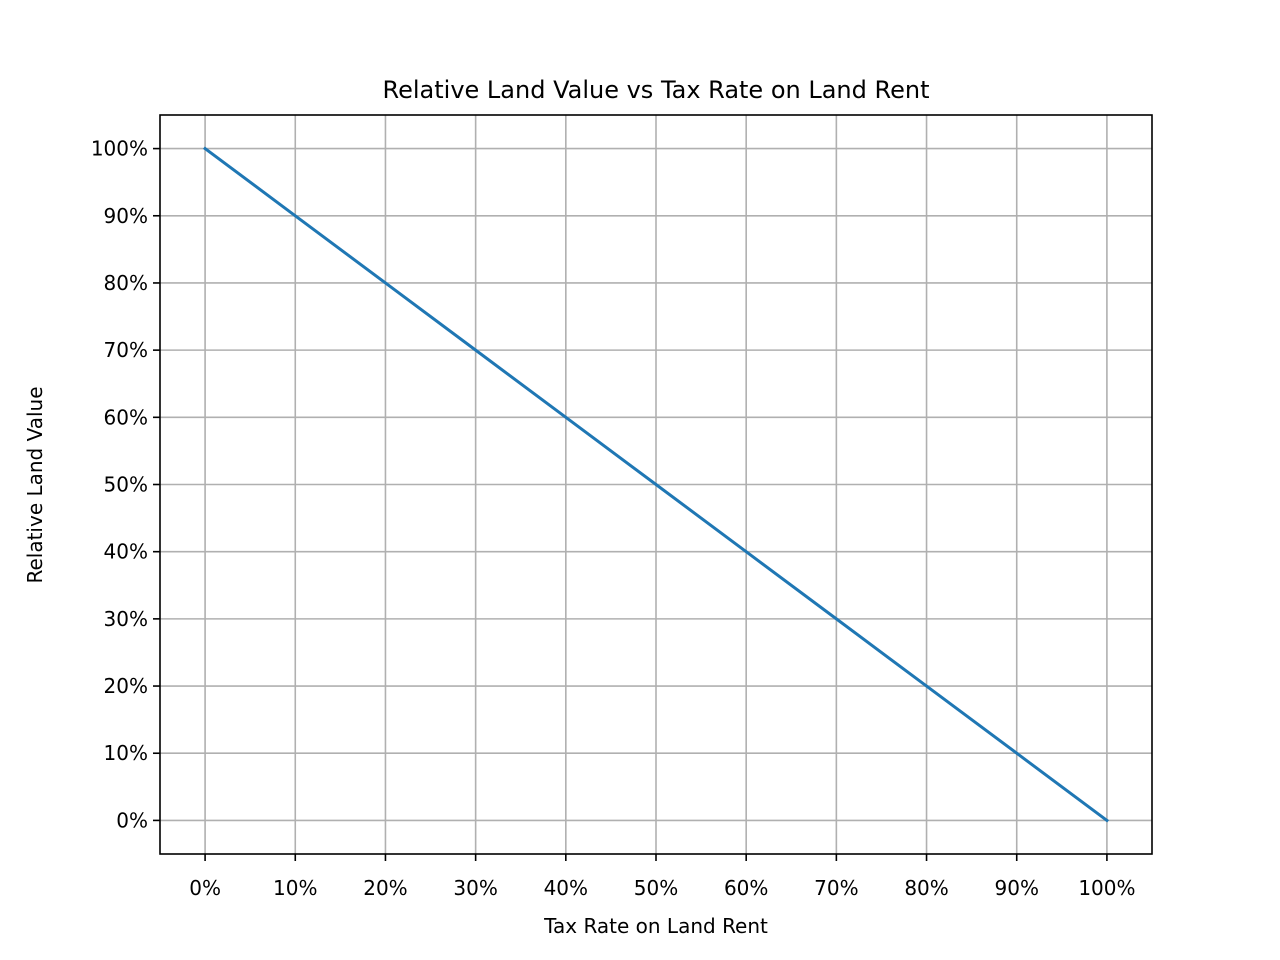  Describe the element at coordinates (836, 888) in the screenshot. I see `x-tick-label: 70%` at that location.